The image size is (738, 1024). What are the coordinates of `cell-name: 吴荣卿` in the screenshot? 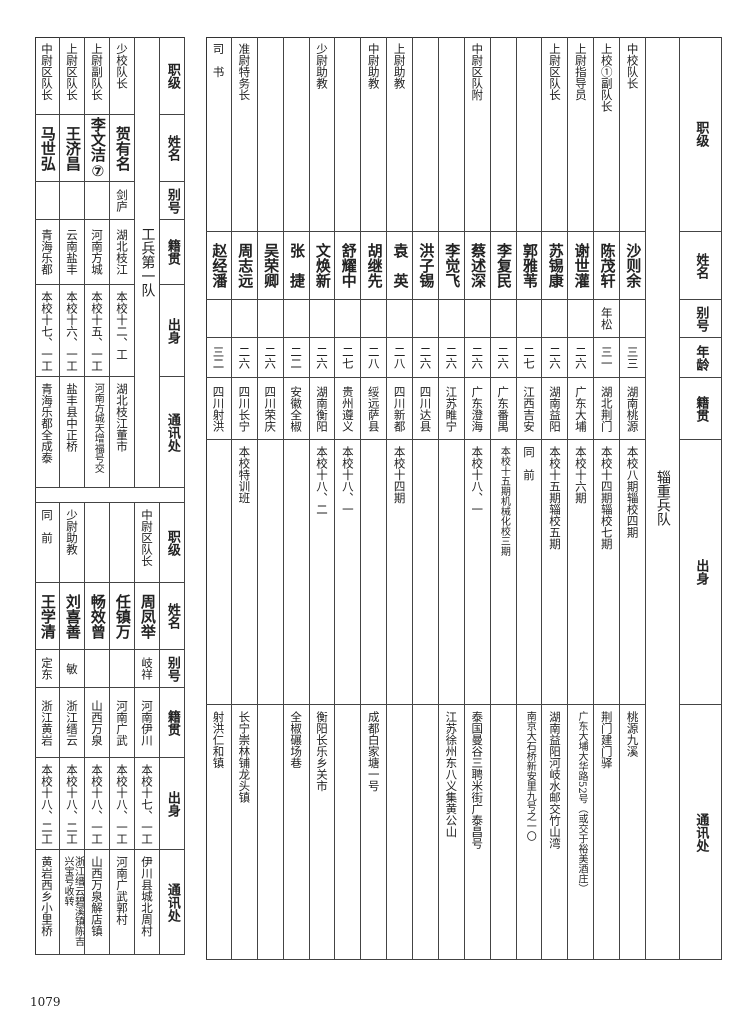 It's located at (270, 266).